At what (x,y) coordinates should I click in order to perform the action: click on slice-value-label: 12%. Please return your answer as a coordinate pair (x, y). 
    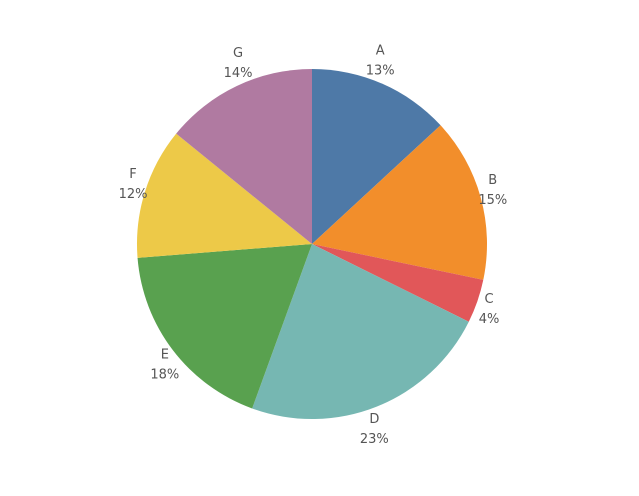
    Looking at the image, I should click on (133, 194).